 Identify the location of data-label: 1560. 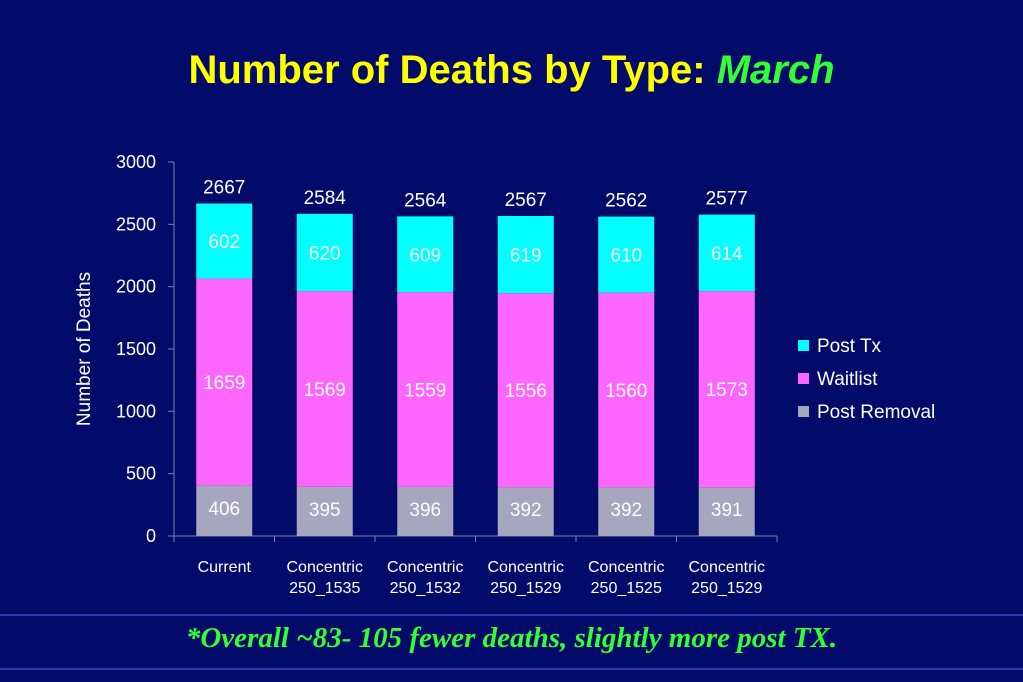
(626, 391).